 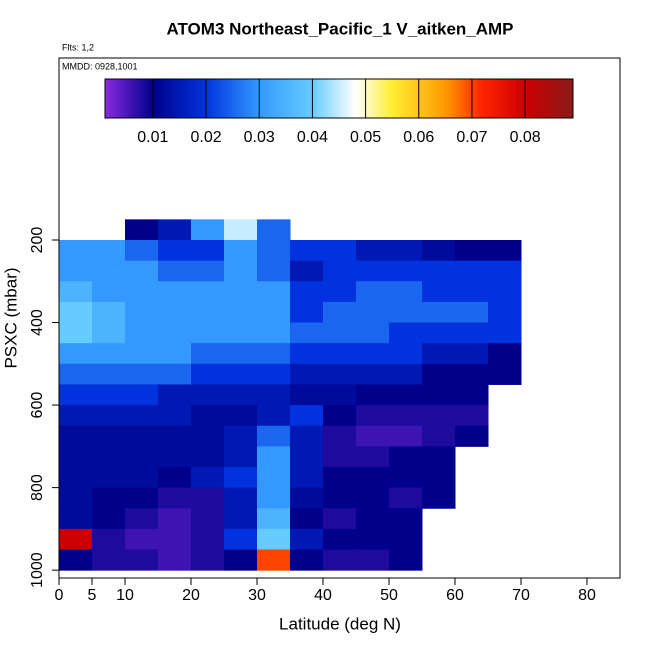 What do you see at coordinates (339, 28) in the screenshot?
I see `chart-title: ATOM3 Northeast_Pacific_1 V_aitken_AMP` at bounding box center [339, 28].